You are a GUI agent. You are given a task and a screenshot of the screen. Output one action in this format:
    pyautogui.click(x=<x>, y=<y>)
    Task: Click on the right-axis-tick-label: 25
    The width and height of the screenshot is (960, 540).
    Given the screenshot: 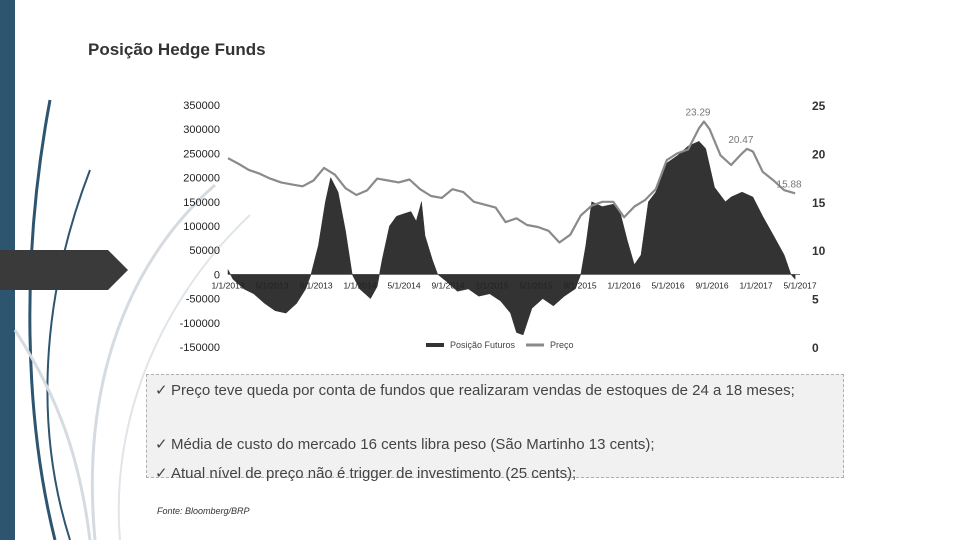 What is the action you would take?
    pyautogui.click(x=819, y=106)
    